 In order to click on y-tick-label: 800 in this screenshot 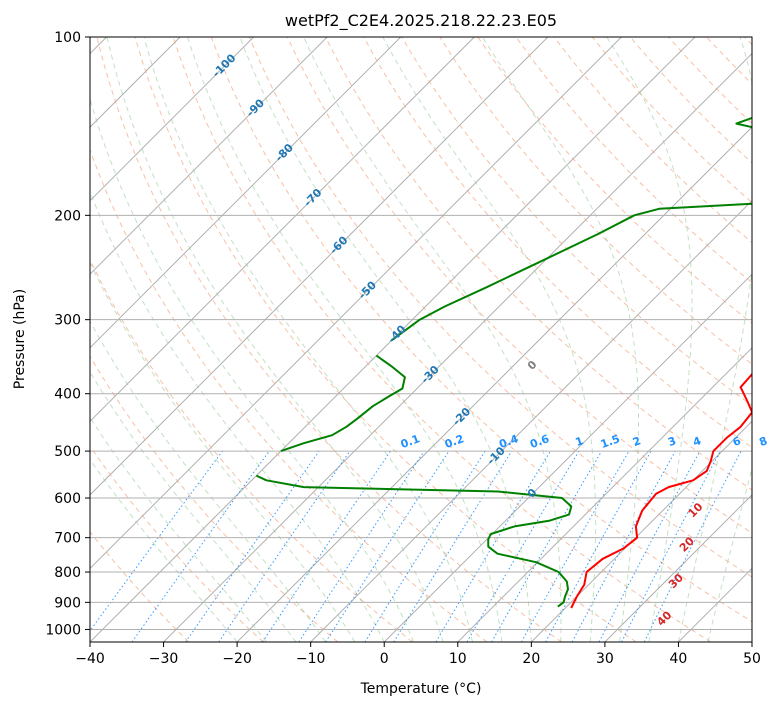, I will do `click(67, 573)`.